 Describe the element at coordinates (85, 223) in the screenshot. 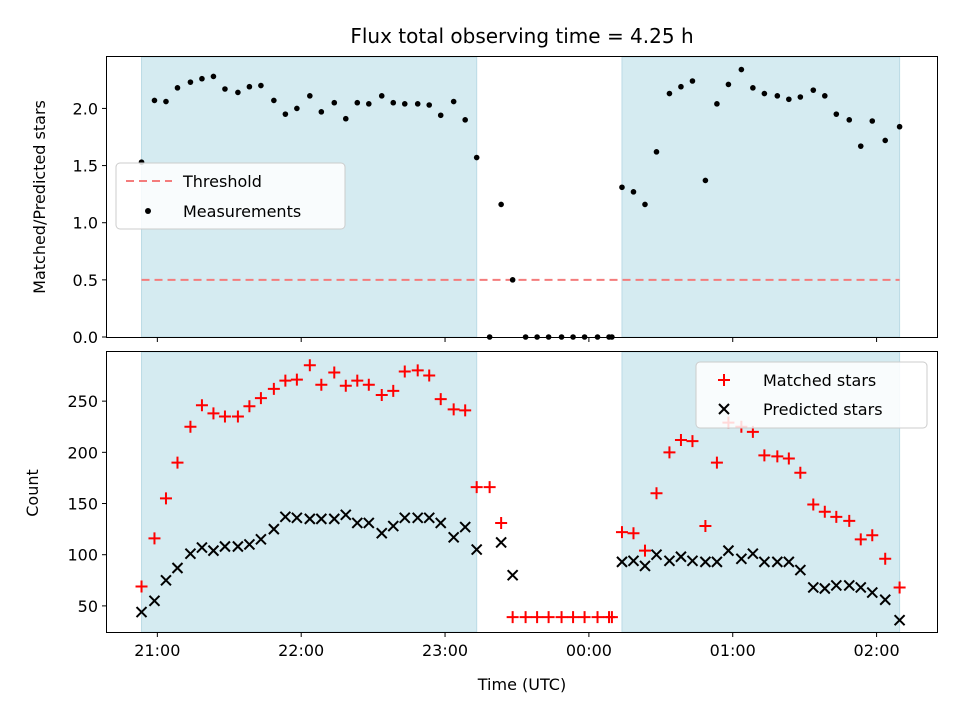

I see `ratio-y-tick-label-2: 1.0` at that location.